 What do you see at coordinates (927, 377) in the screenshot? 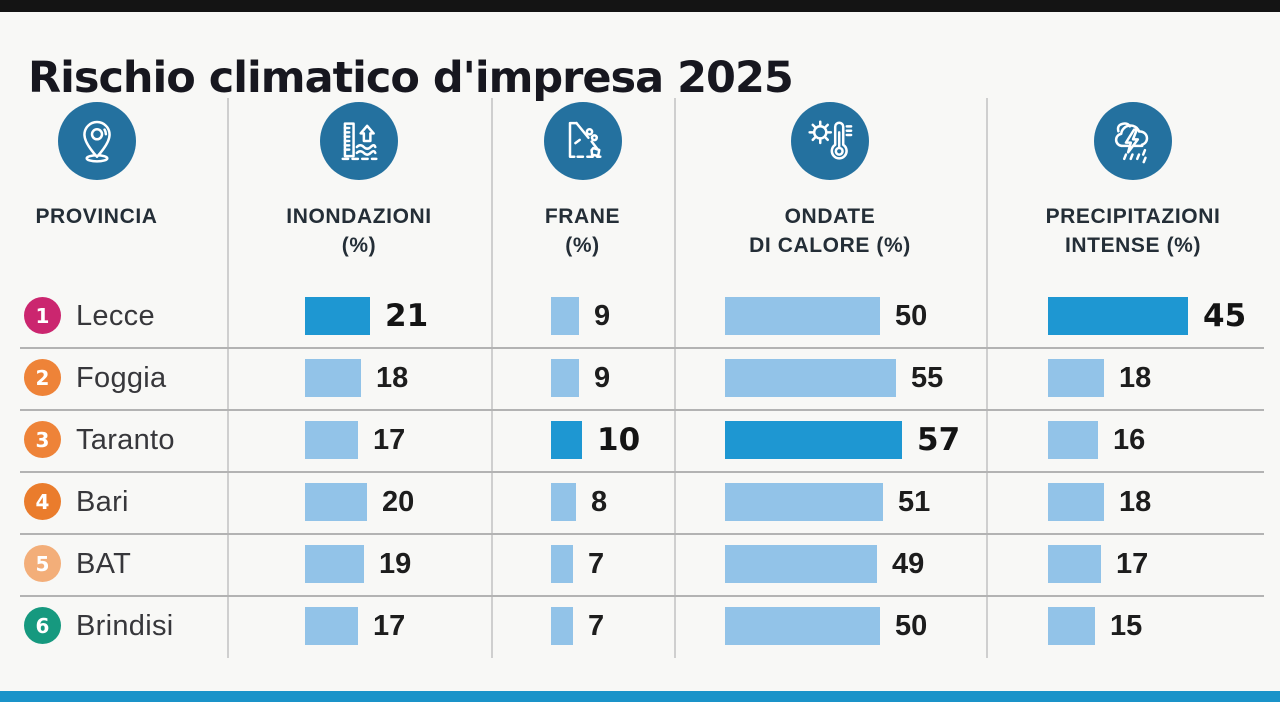
I see `bar-value: 55` at bounding box center [927, 377].